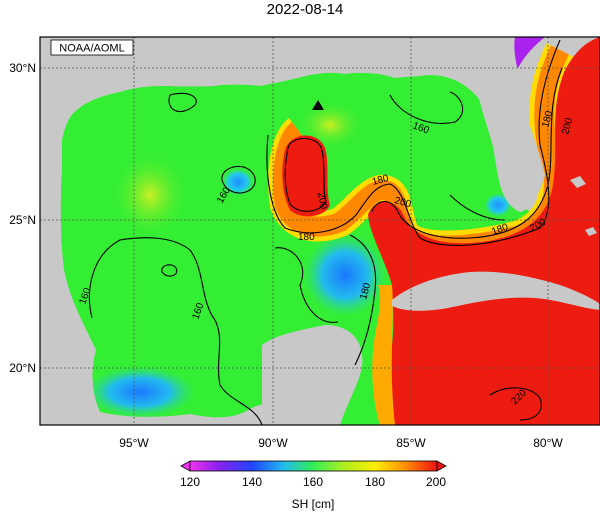 The width and height of the screenshot is (600, 515). I want to click on contour-160-w, so click(175, 331).